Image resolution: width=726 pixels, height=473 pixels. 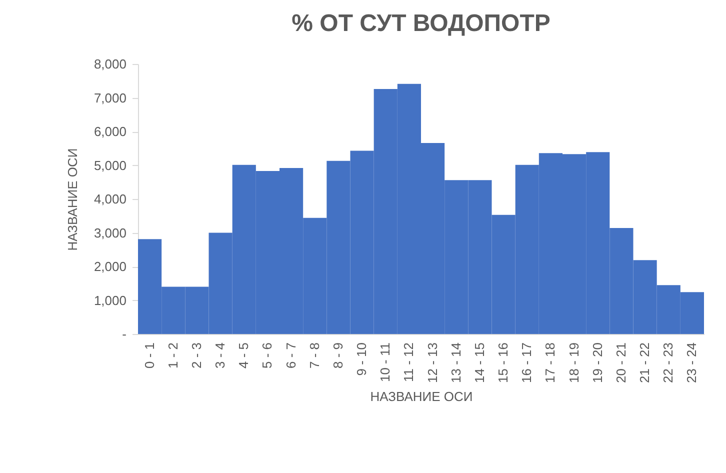 What do you see at coordinates (110, 64) in the screenshot?
I see `y-tick-label: 8,000` at bounding box center [110, 64].